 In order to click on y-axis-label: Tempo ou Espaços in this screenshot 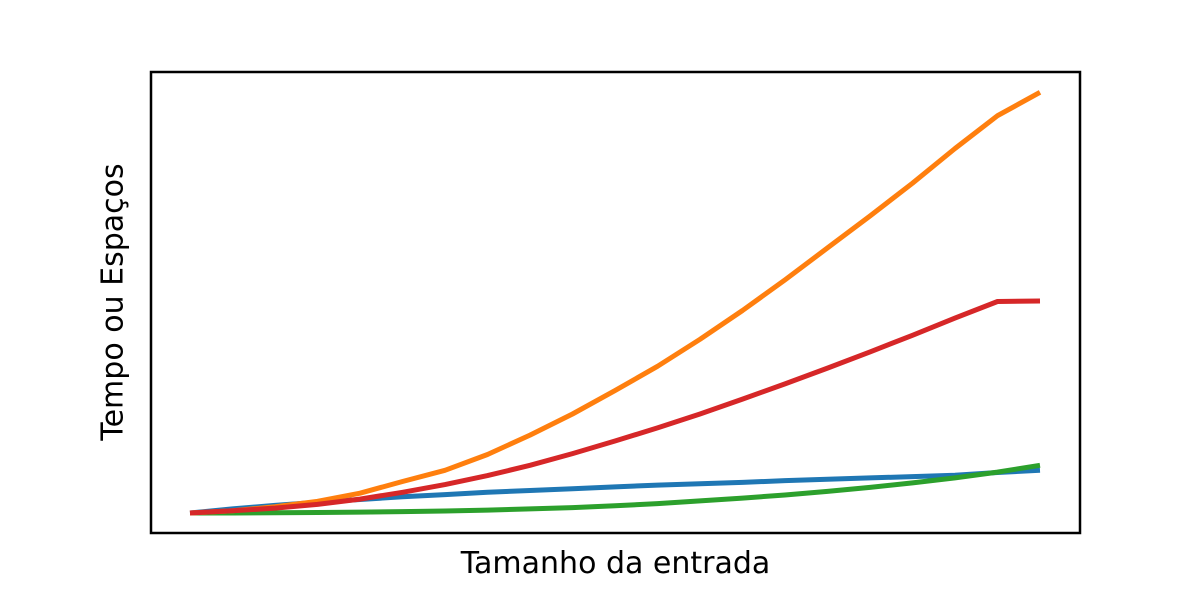, I will do `click(113, 302)`.